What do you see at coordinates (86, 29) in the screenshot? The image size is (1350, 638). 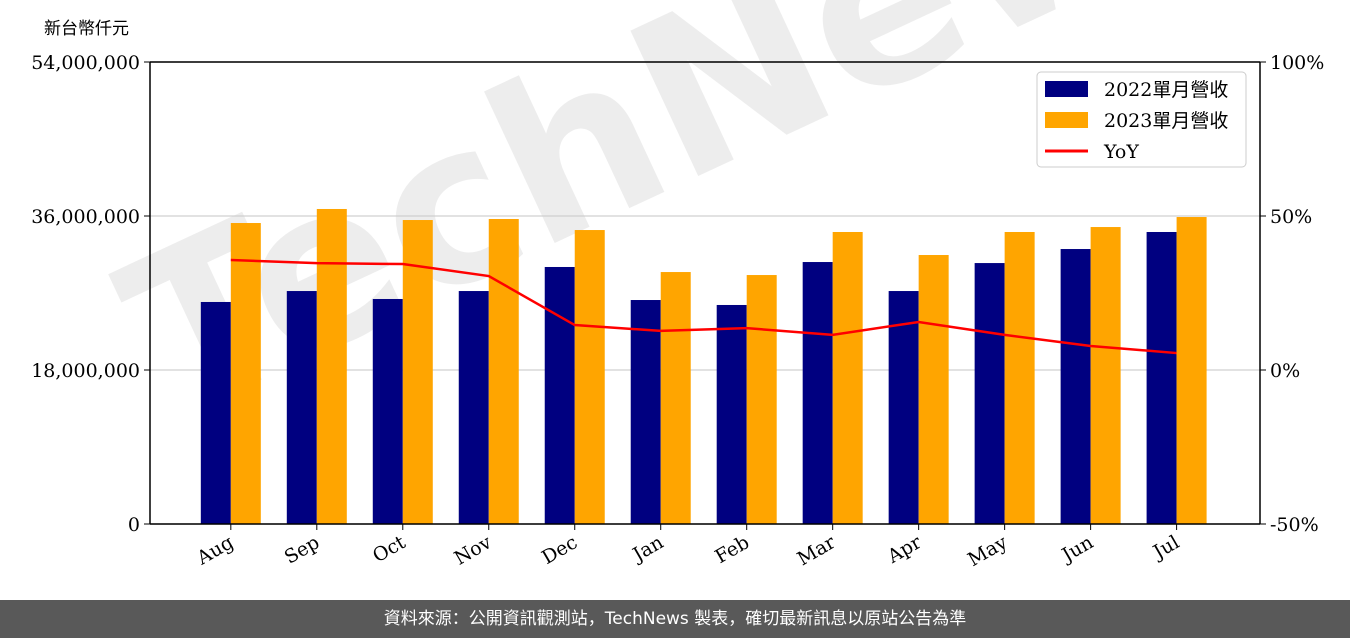 I see `y-axis-label: 新台幣仟元` at bounding box center [86, 29].